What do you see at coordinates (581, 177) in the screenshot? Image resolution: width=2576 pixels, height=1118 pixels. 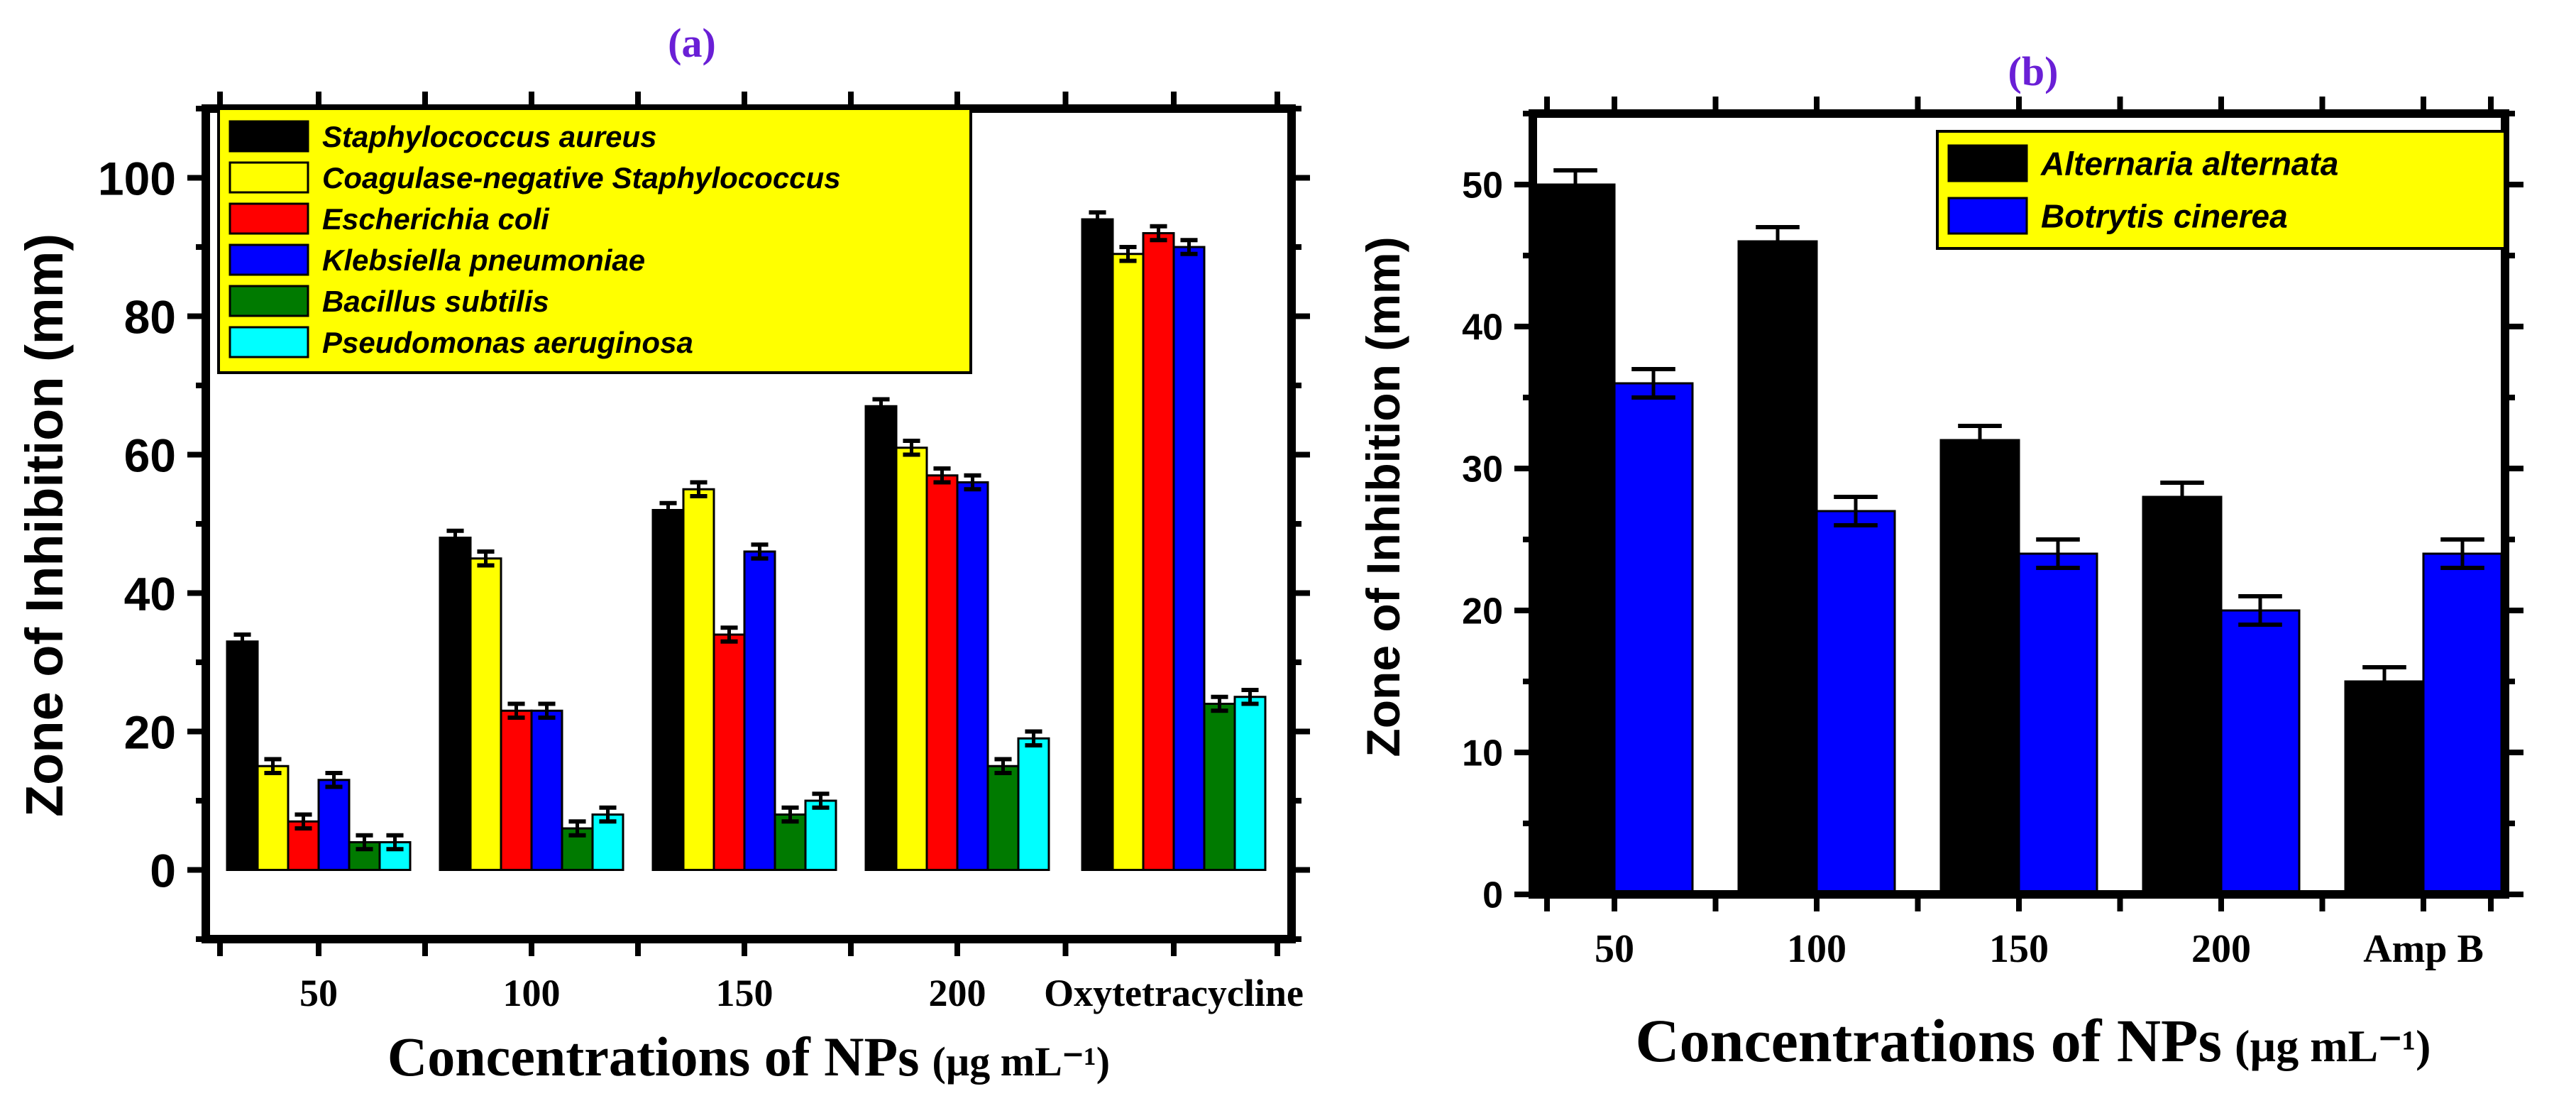 I see `panel-a-legend-label-coagulase-negative-staphylococcus: Coagulase-negative Staphylococcus` at bounding box center [581, 177].